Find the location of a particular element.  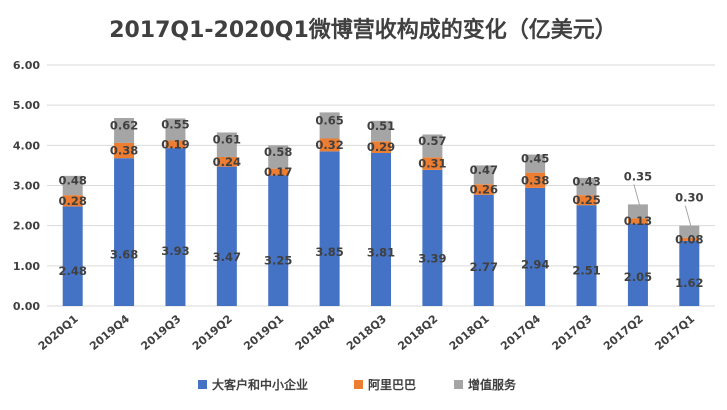

data-label: 0.19 is located at coordinates (175, 144).